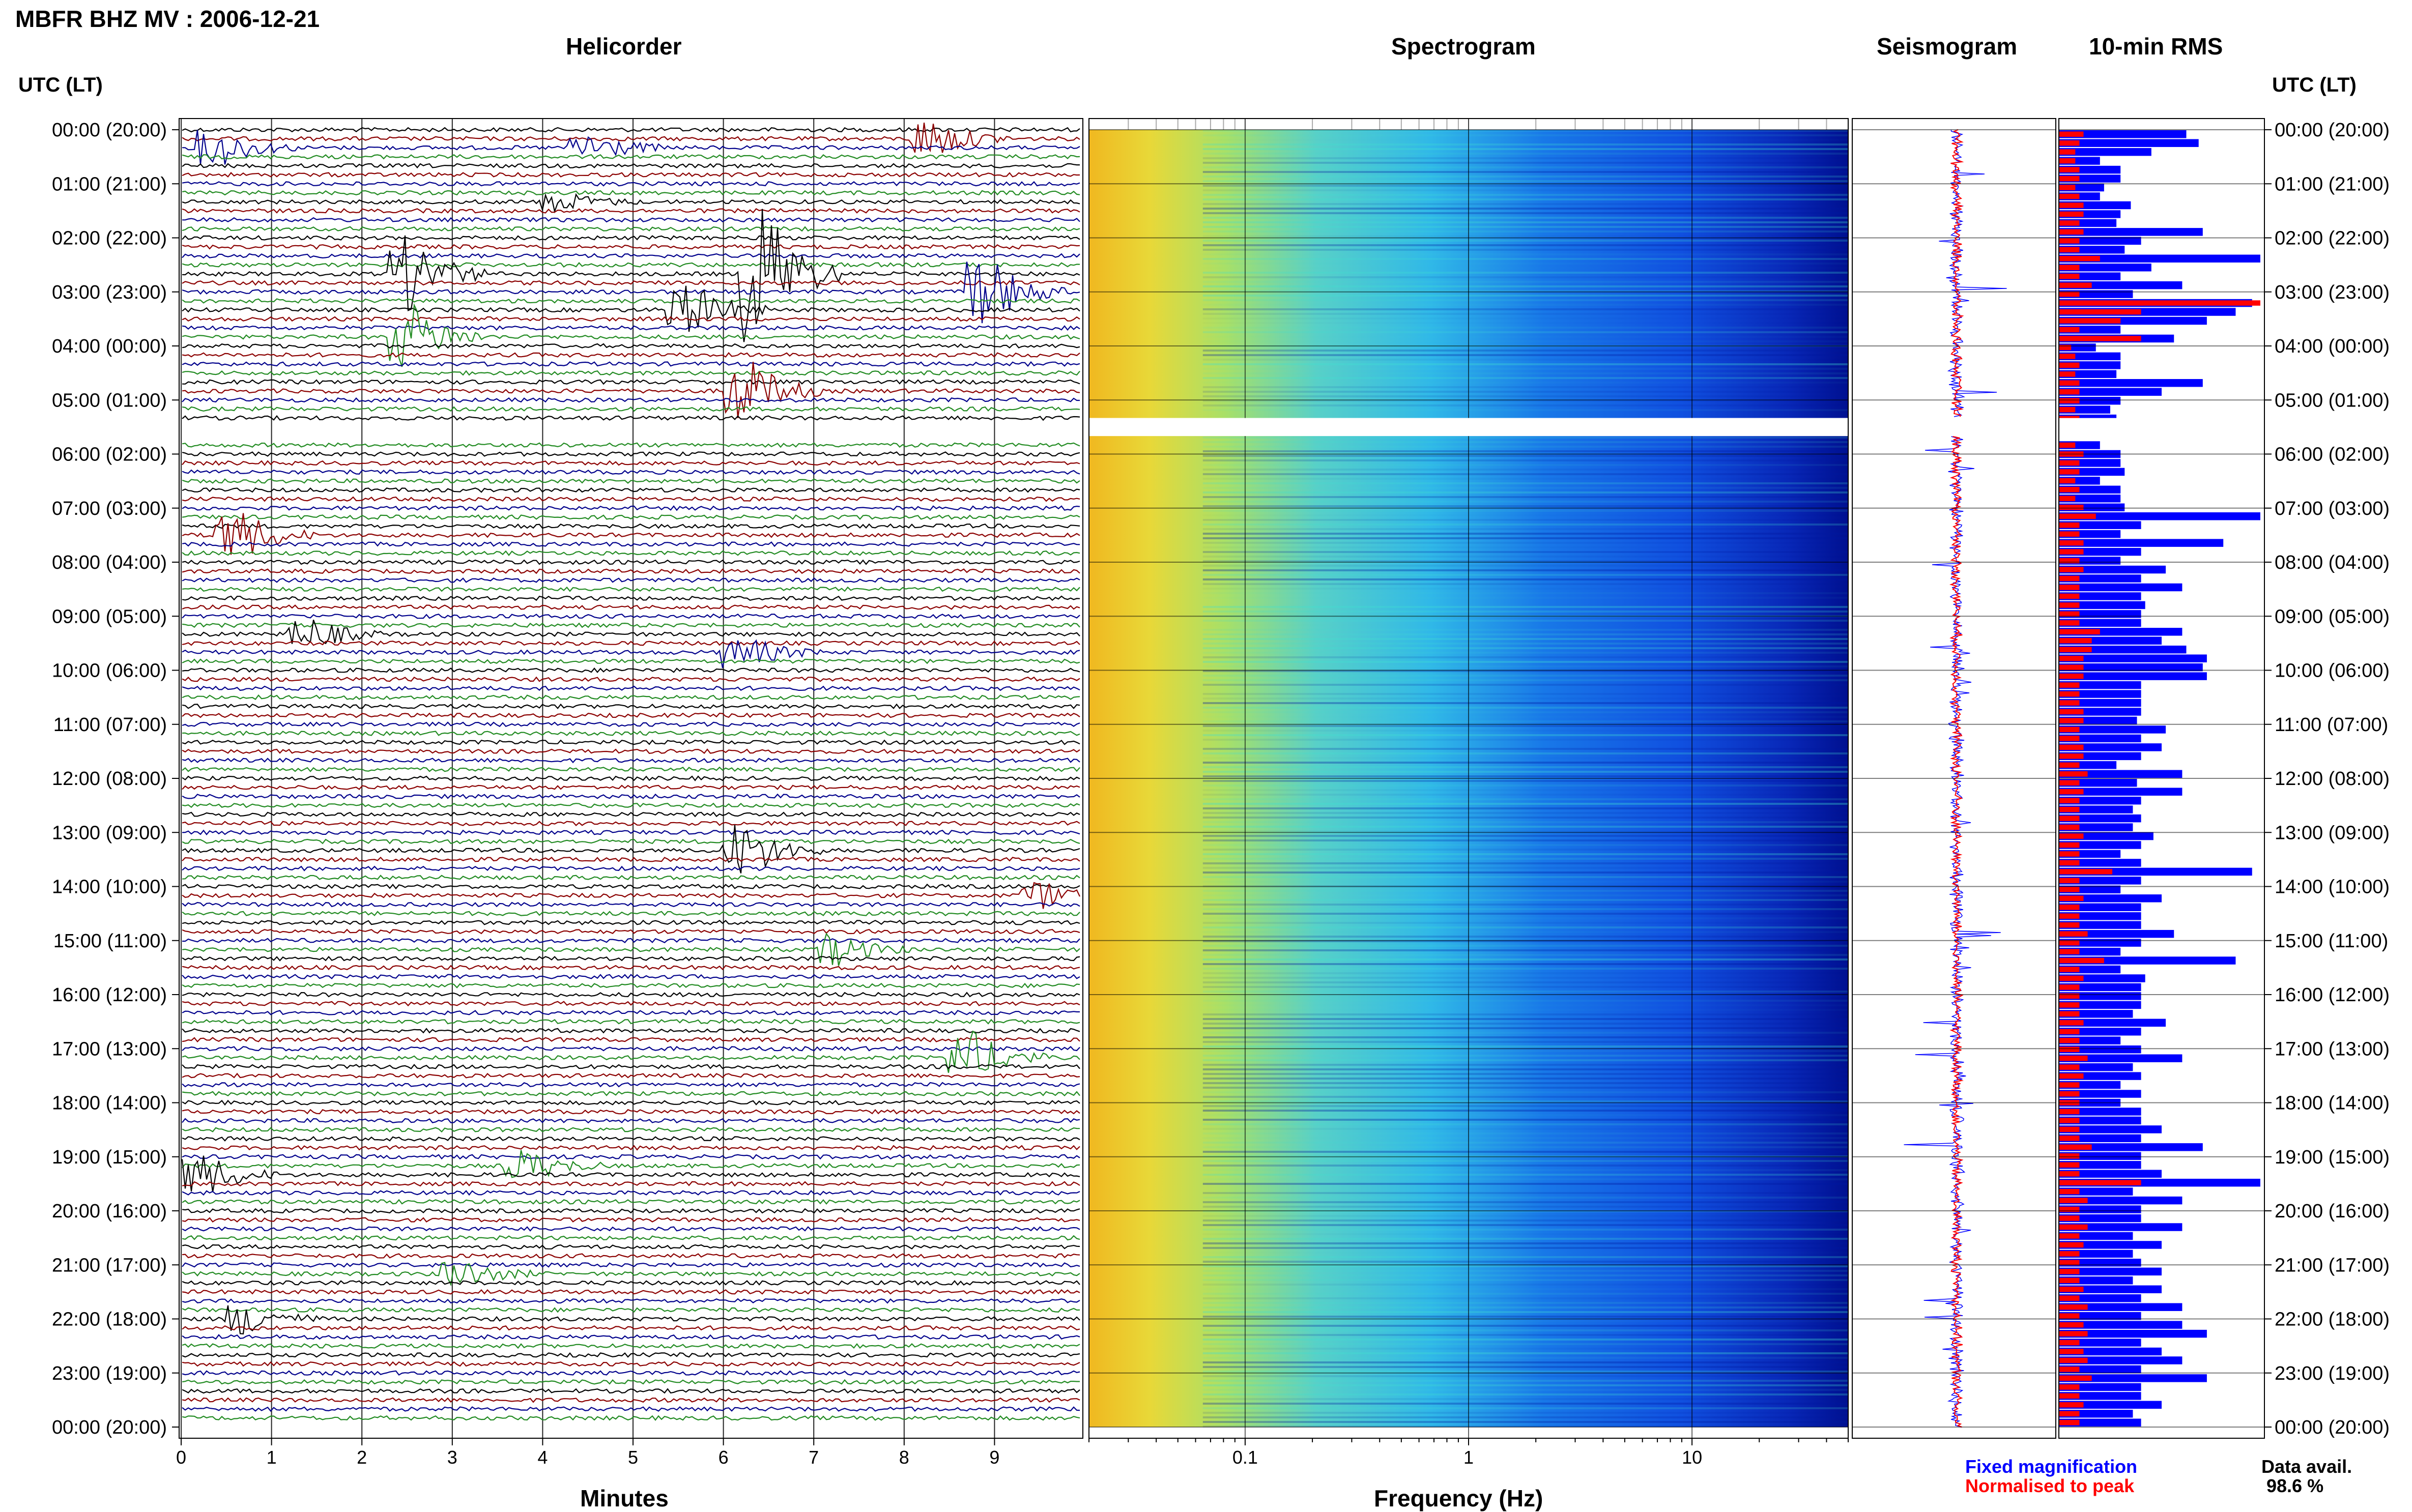 The image size is (2412, 1512). What do you see at coordinates (110, 995) in the screenshot?
I see `hour-label-left: 16:00 (12:00)` at bounding box center [110, 995].